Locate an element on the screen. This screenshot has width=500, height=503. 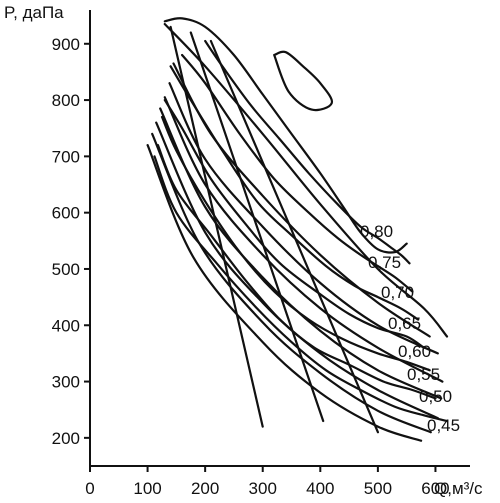
x-tick-label: 200 is located at coordinates (205, 488).